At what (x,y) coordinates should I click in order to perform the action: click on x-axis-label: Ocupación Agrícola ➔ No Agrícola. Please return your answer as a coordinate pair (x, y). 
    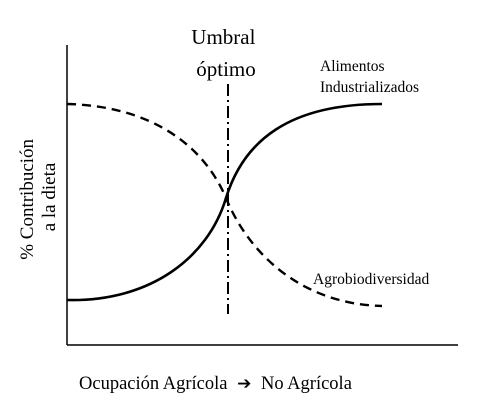
    Looking at the image, I should click on (215, 384).